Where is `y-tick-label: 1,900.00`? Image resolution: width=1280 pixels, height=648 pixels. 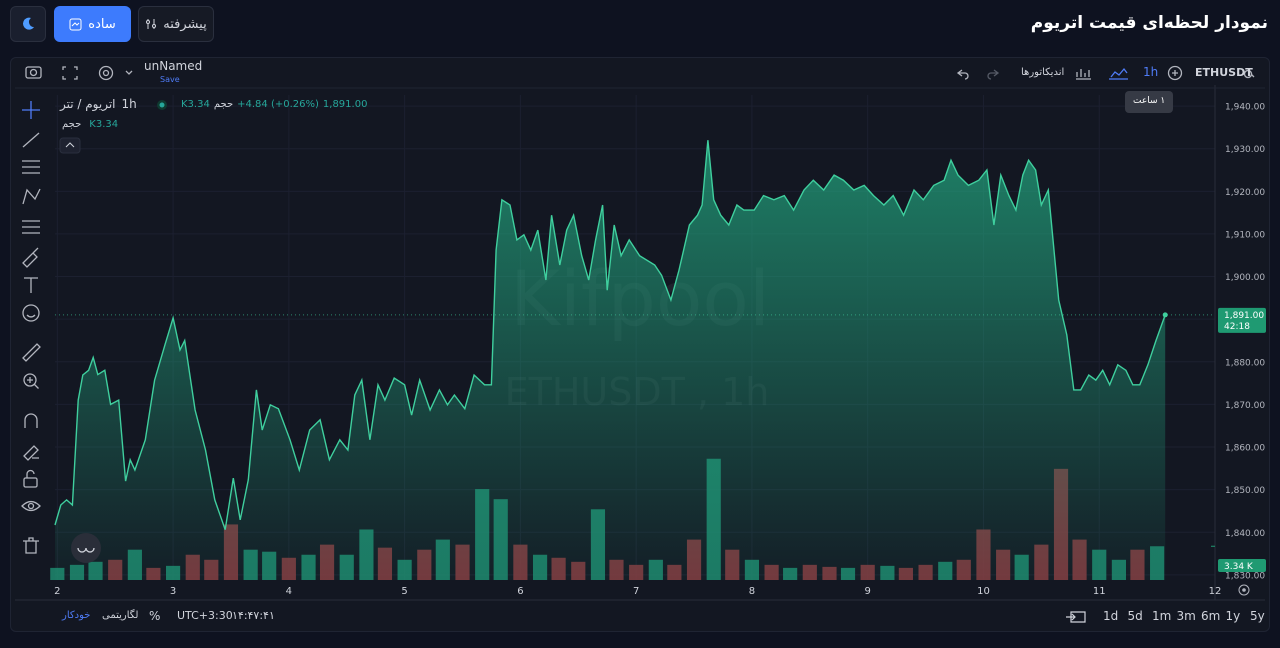 y-tick-label: 1,900.00 is located at coordinates (1245, 278).